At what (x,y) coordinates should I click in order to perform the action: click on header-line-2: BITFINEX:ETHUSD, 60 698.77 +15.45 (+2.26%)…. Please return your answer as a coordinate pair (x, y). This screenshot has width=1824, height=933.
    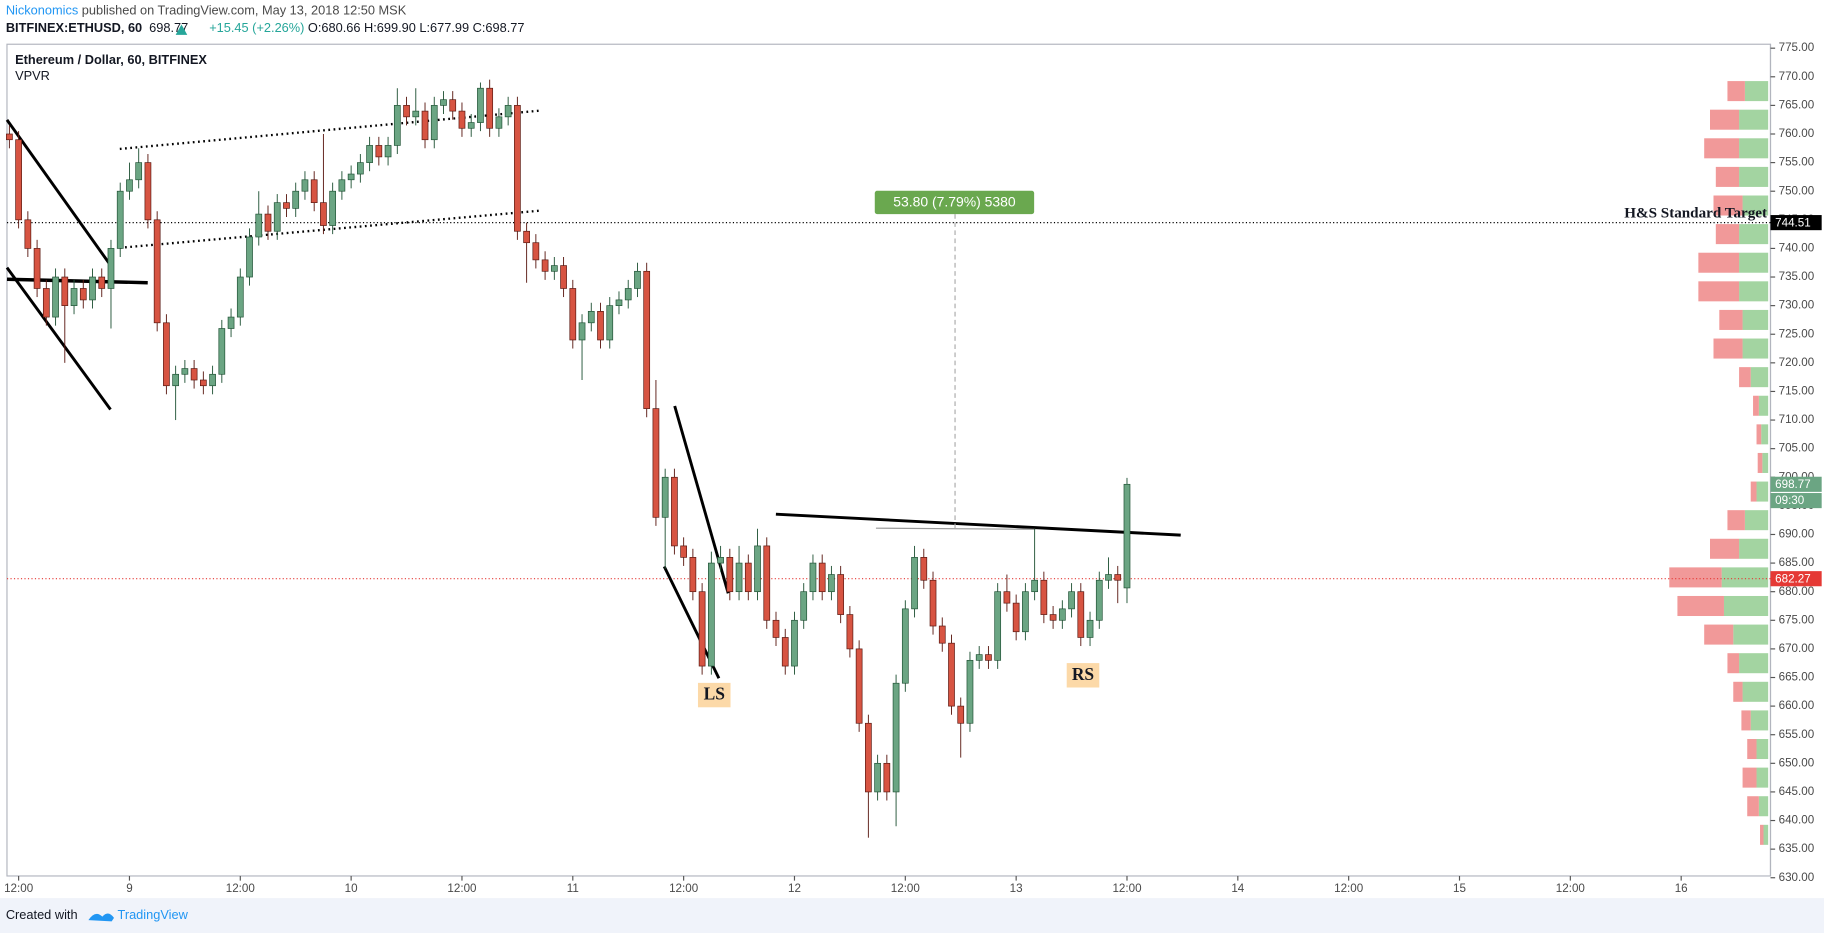
    Looking at the image, I should click on (265, 27).